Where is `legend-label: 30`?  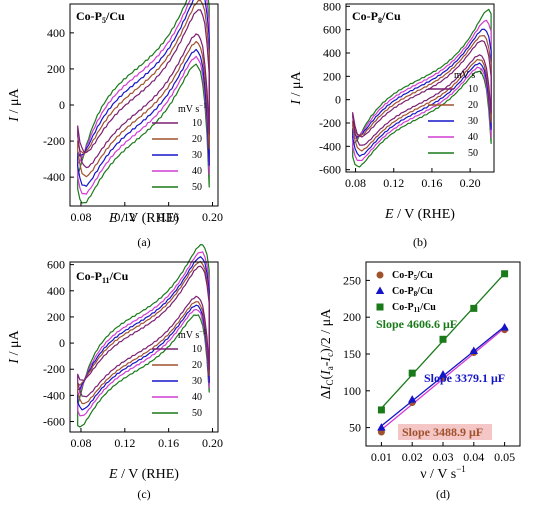 legend-label: 30 is located at coordinates (197, 381).